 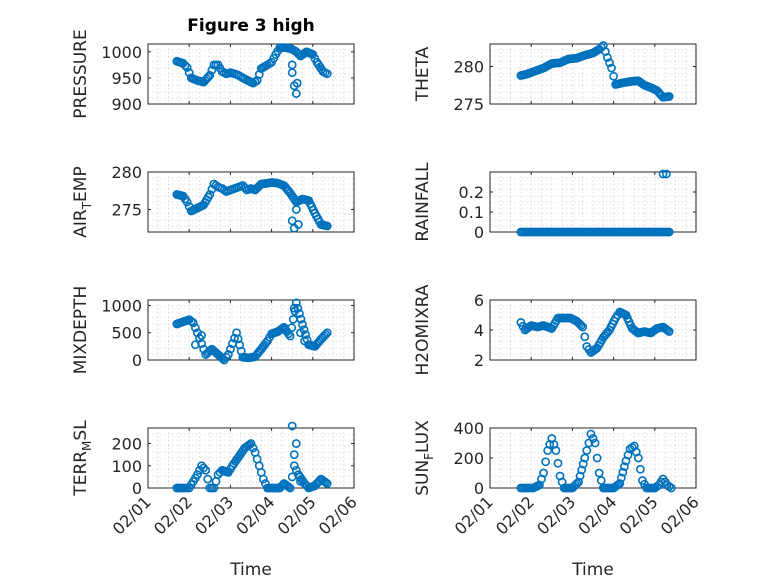 What do you see at coordinates (121, 305) in the screenshot?
I see `y-tick-label: 1000` at bounding box center [121, 305].